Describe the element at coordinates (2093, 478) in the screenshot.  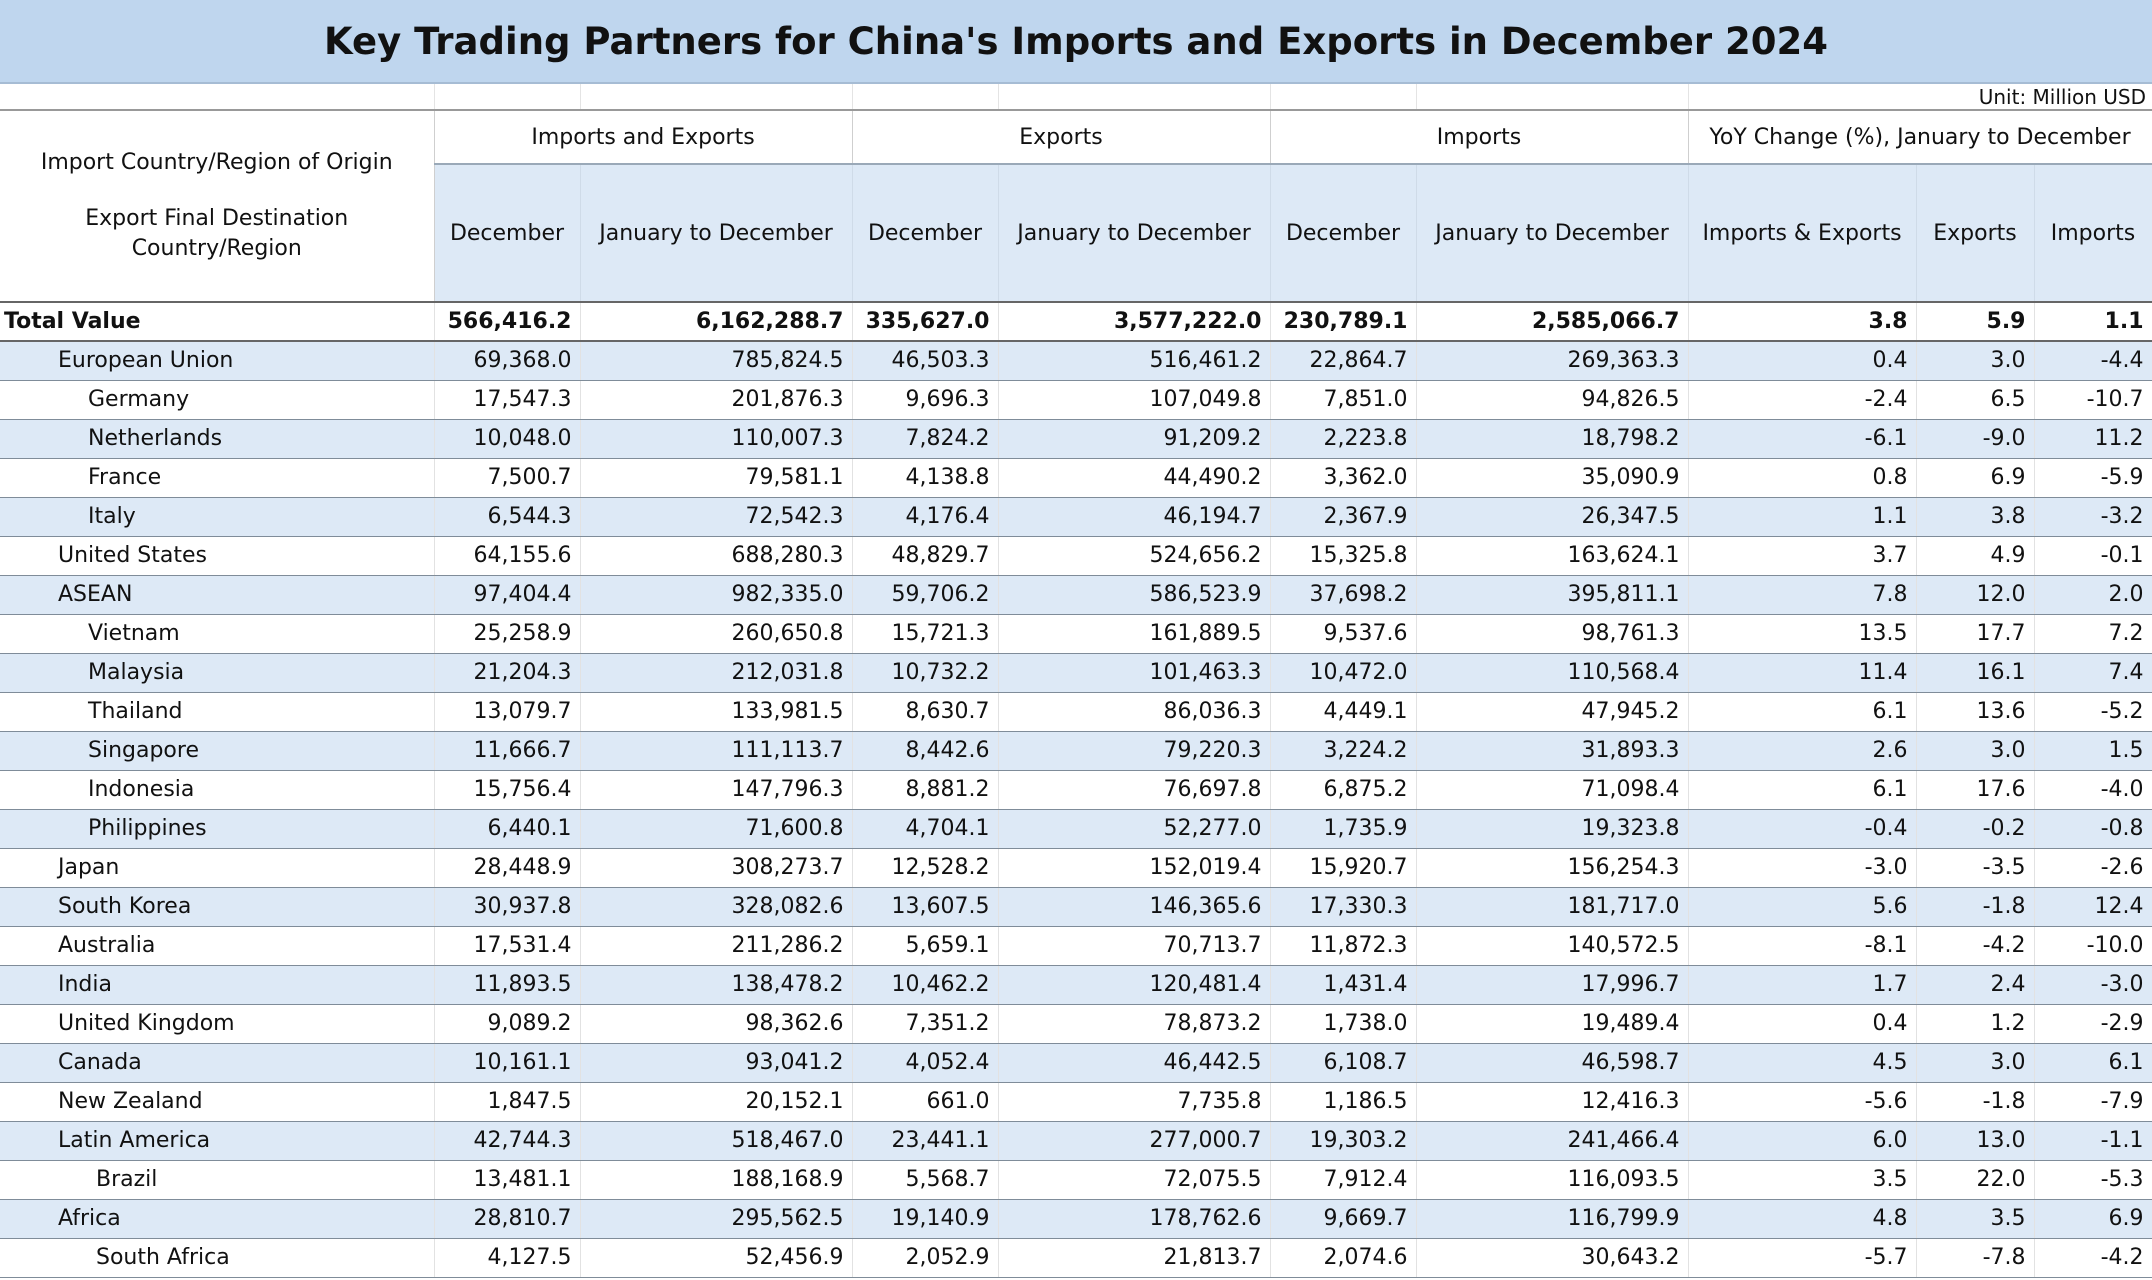
I see `row-value: -5.9` at that location.